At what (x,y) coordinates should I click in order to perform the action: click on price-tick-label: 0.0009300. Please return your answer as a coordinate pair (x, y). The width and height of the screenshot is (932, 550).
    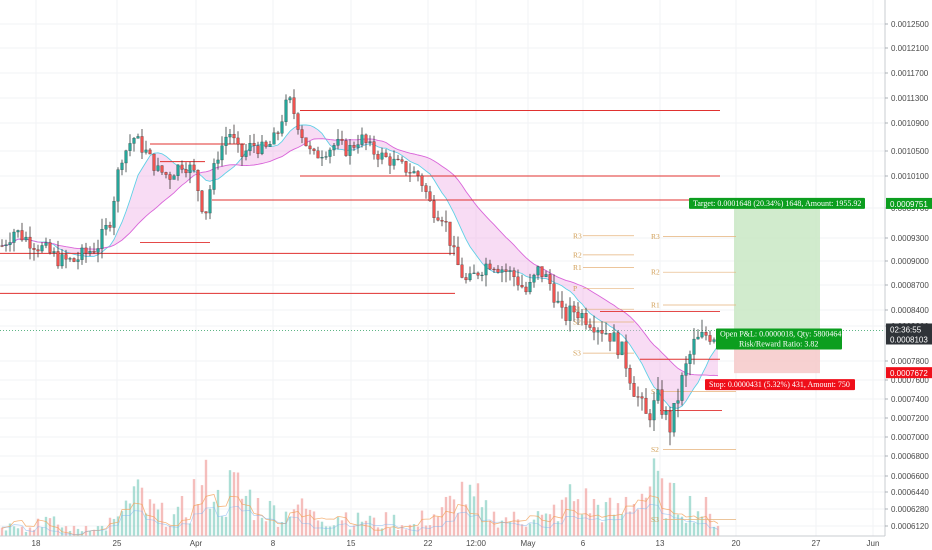
    Looking at the image, I should click on (910, 238).